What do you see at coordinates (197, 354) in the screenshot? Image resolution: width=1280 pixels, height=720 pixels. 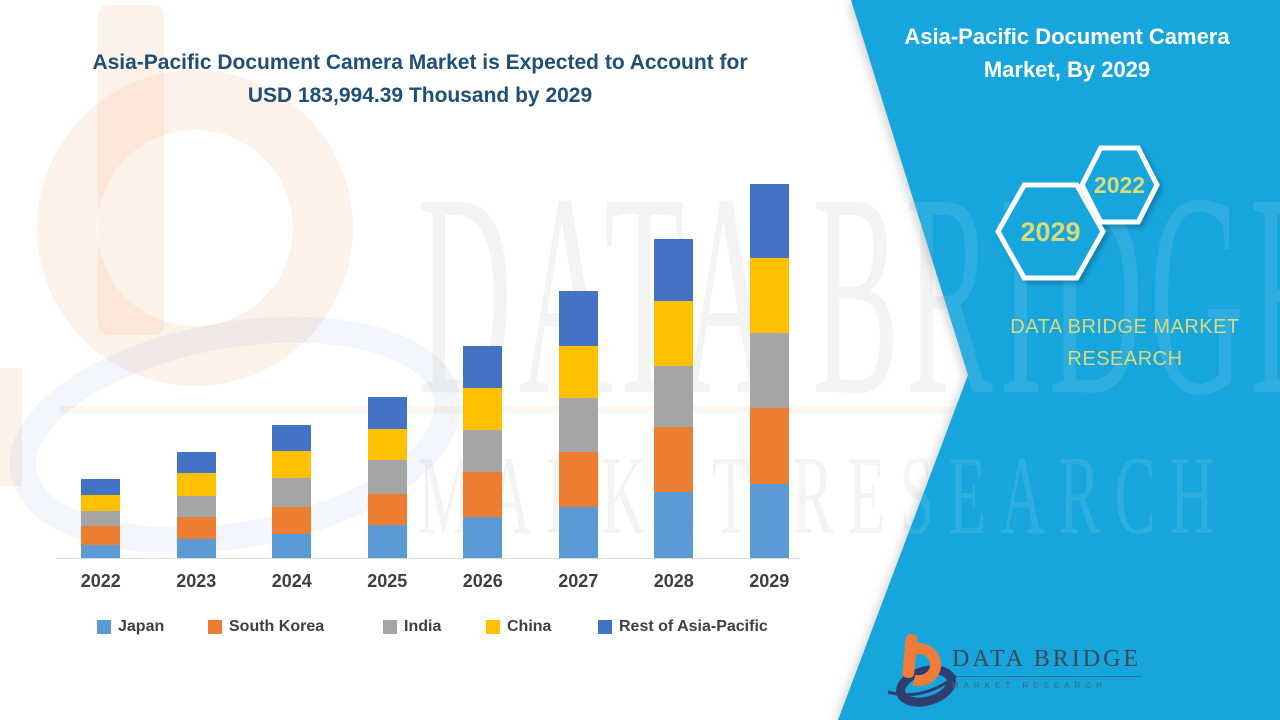 I see `bar-2023` at bounding box center [197, 354].